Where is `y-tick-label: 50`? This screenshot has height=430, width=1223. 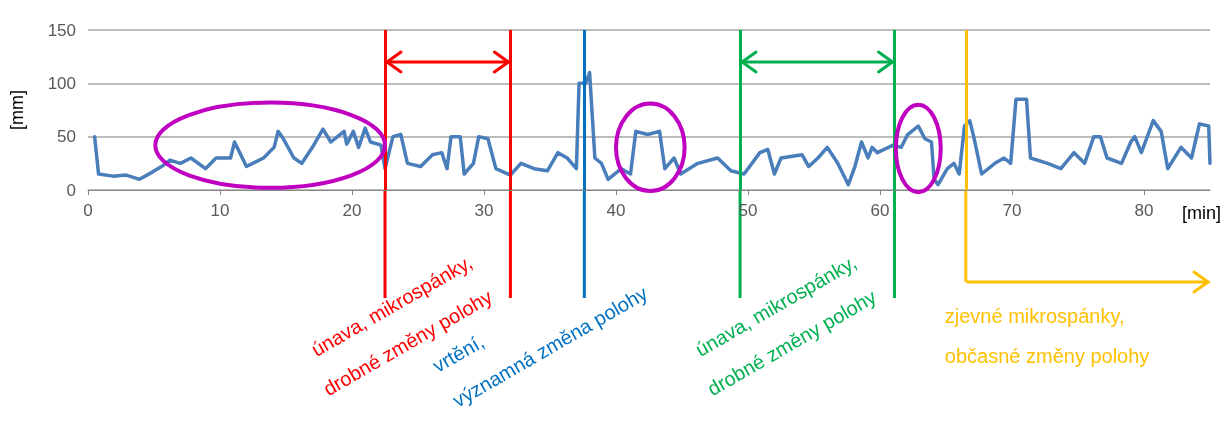
y-tick-label: 50 is located at coordinates (66, 137).